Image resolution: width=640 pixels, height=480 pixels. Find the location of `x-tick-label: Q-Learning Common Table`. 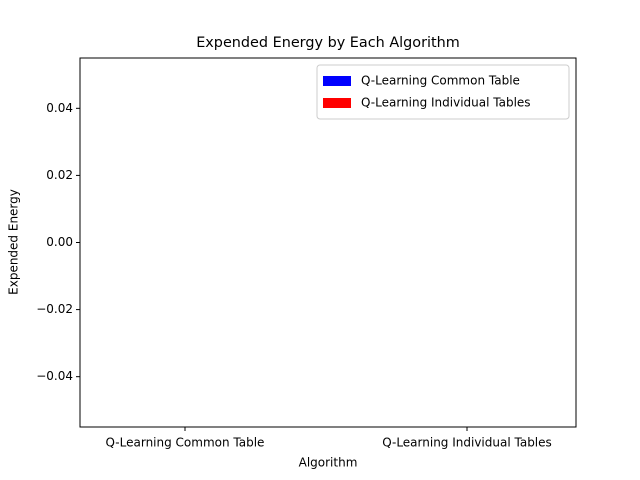

x-tick-label: Q-Learning Common Table is located at coordinates (185, 443).